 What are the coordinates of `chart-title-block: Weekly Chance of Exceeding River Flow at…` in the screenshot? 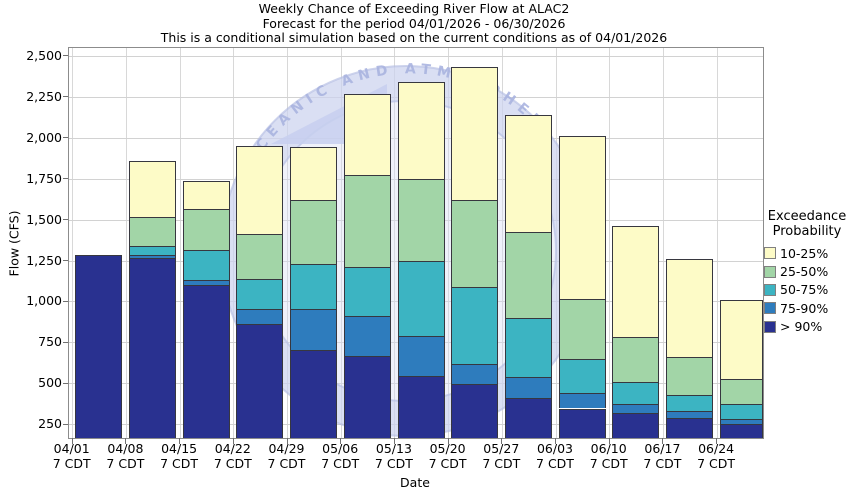 It's located at (414, 23).